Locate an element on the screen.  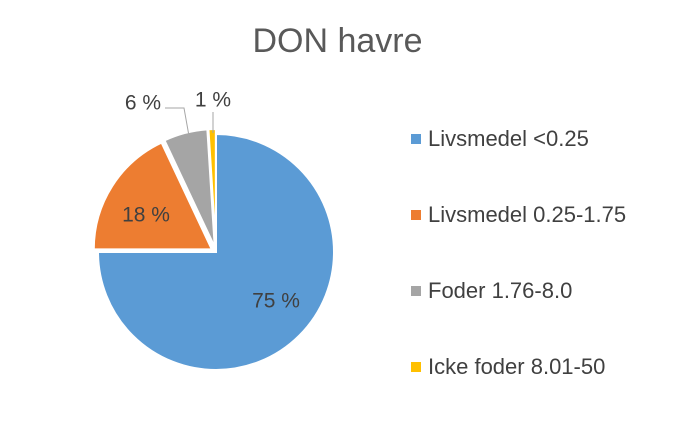
legend-item: Foder 1.76-8.0 is located at coordinates (541, 312).